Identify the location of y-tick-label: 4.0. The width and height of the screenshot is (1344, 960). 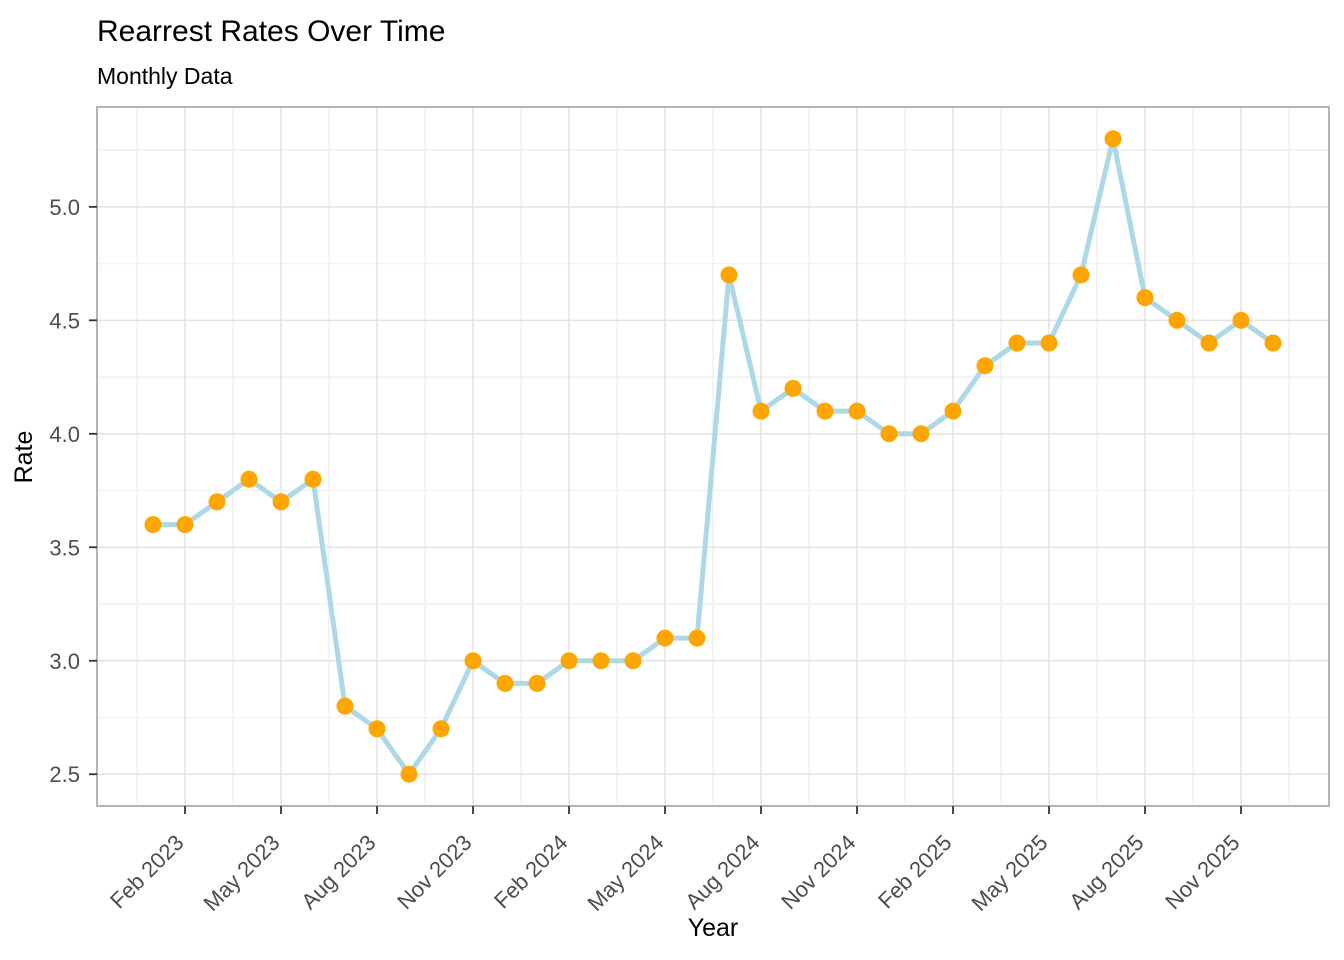
(64, 434).